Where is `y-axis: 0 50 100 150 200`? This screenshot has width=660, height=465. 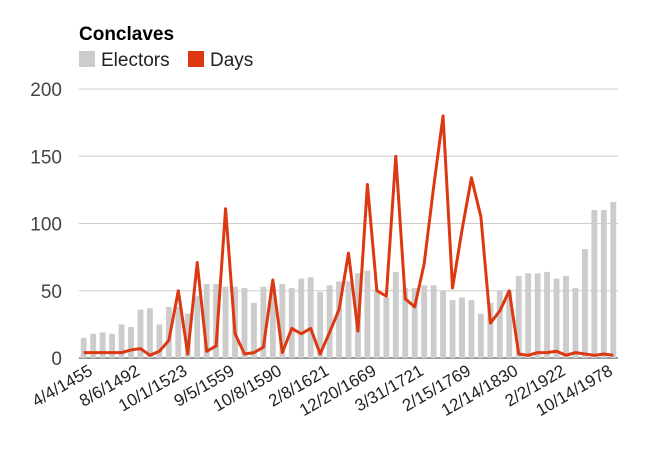 y-axis: 0 50 100 150 200 is located at coordinates (46, 225).